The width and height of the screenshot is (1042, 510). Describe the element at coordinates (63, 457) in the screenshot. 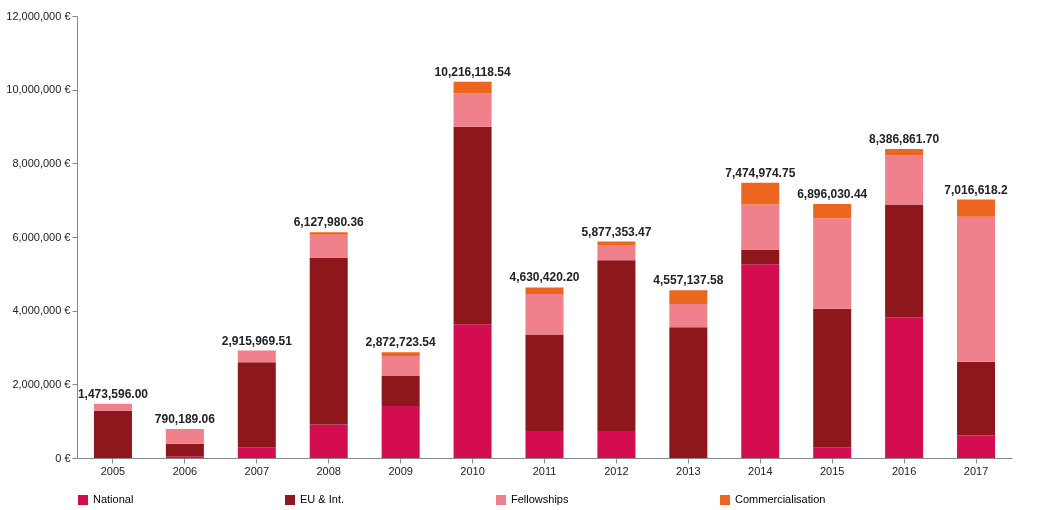

I see `y-tick-label: 0 €` at that location.